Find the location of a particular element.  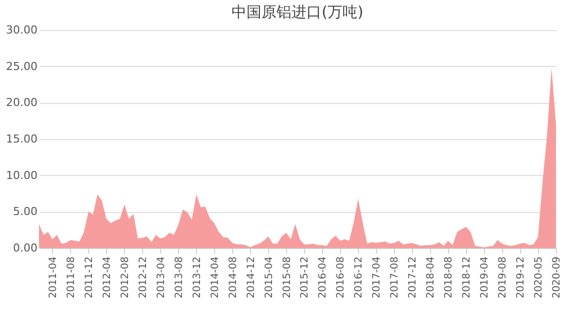

chart-title: 中国原铝进口(万吨) is located at coordinates (298, 12).